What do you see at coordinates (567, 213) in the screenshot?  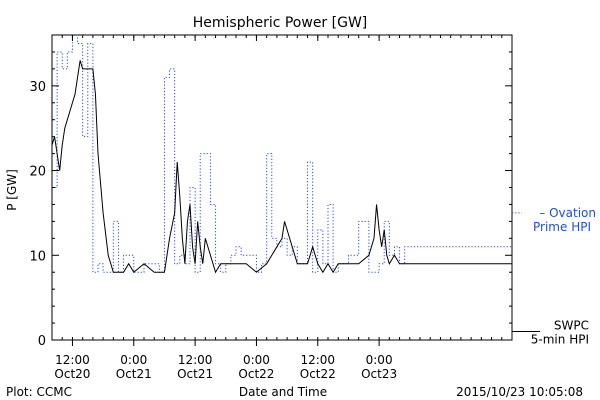 I see `legend-ovation-label-line1: – Ovation` at bounding box center [567, 213].